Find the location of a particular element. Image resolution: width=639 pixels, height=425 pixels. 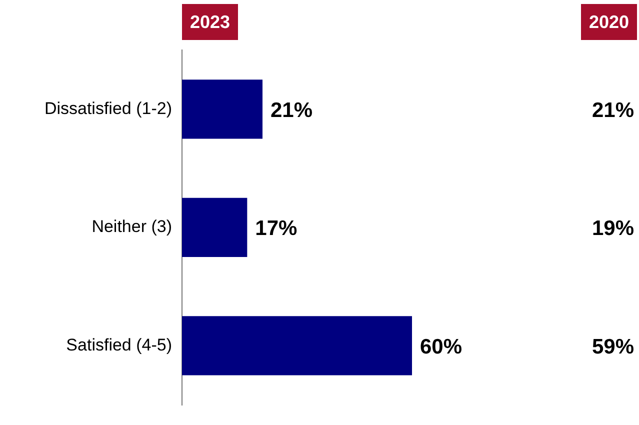

text: 2020 is located at coordinates (608, 22).